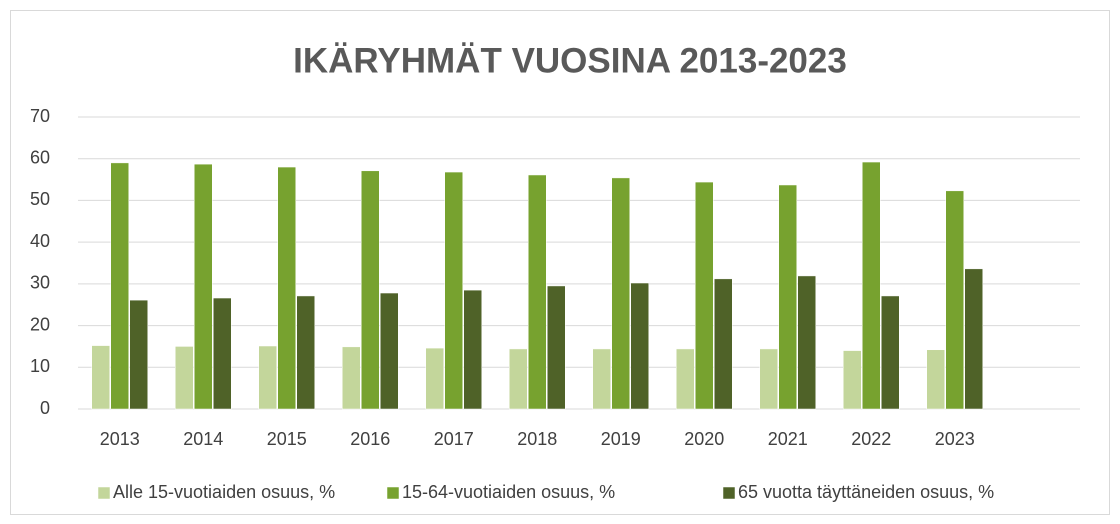  I want to click on x-tick-label: 2023, so click(955, 439).